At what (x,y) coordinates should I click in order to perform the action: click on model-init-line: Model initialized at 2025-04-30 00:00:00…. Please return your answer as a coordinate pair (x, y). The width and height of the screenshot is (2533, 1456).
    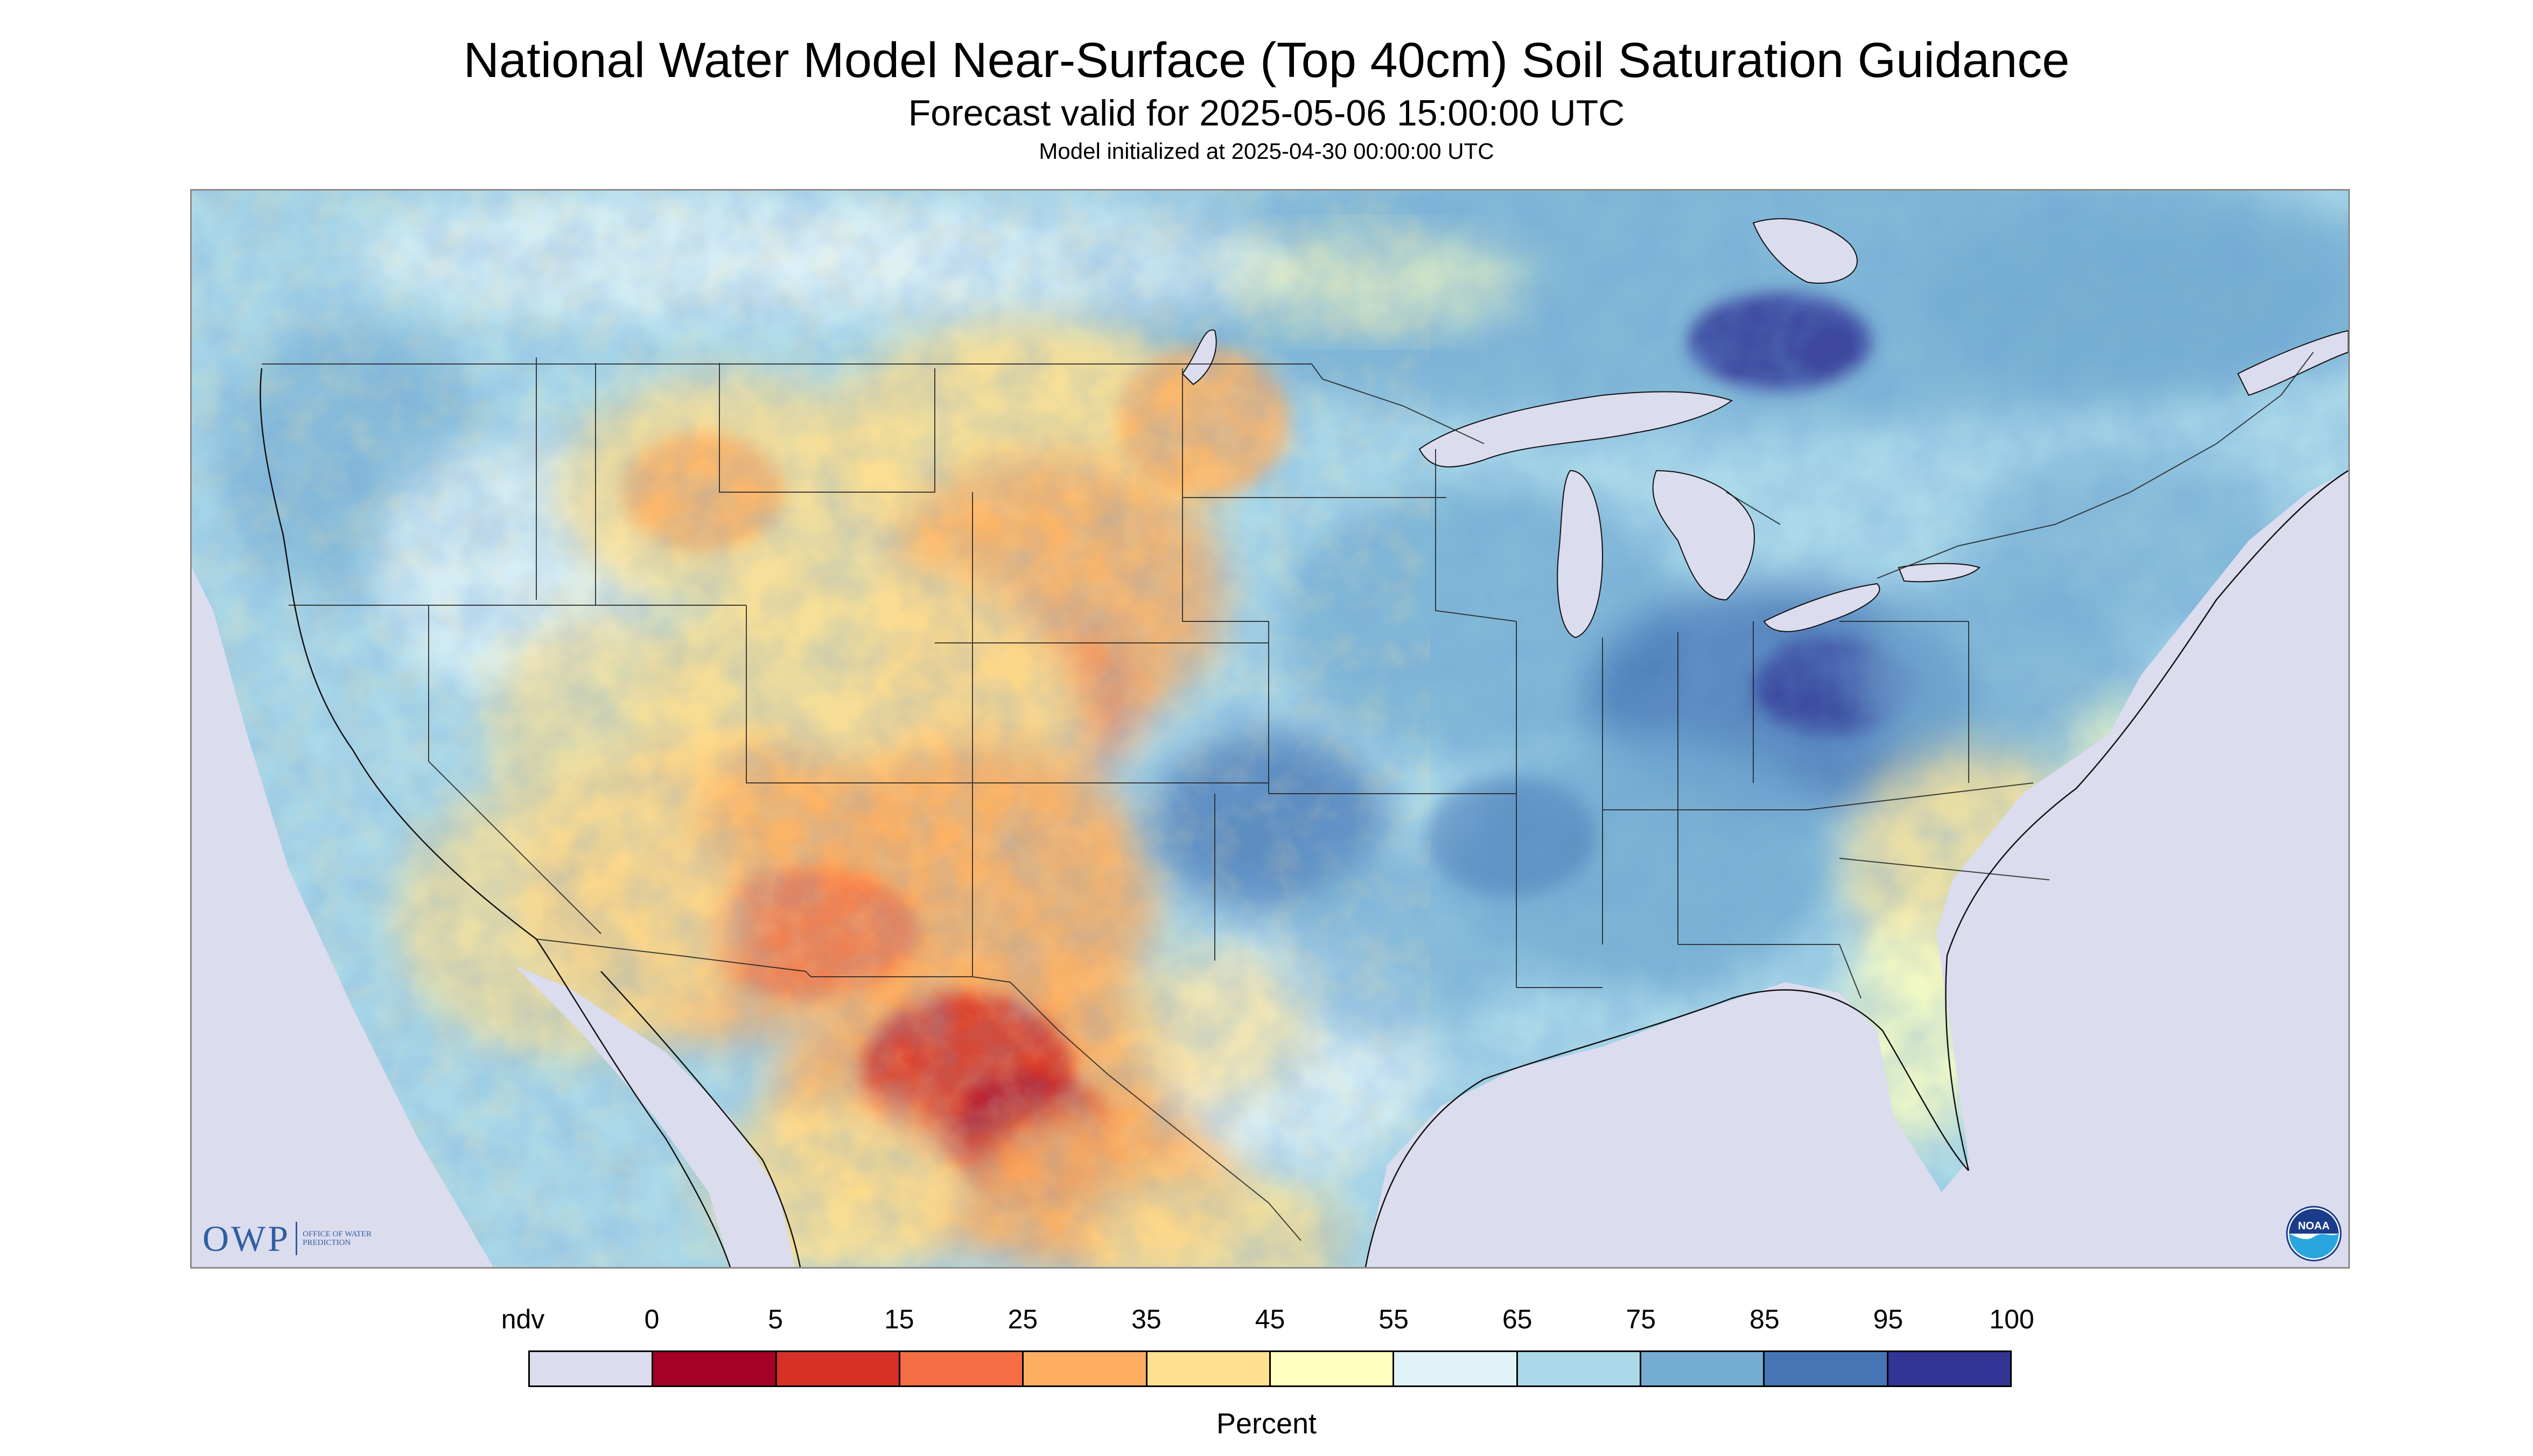
    Looking at the image, I should click on (1266, 151).